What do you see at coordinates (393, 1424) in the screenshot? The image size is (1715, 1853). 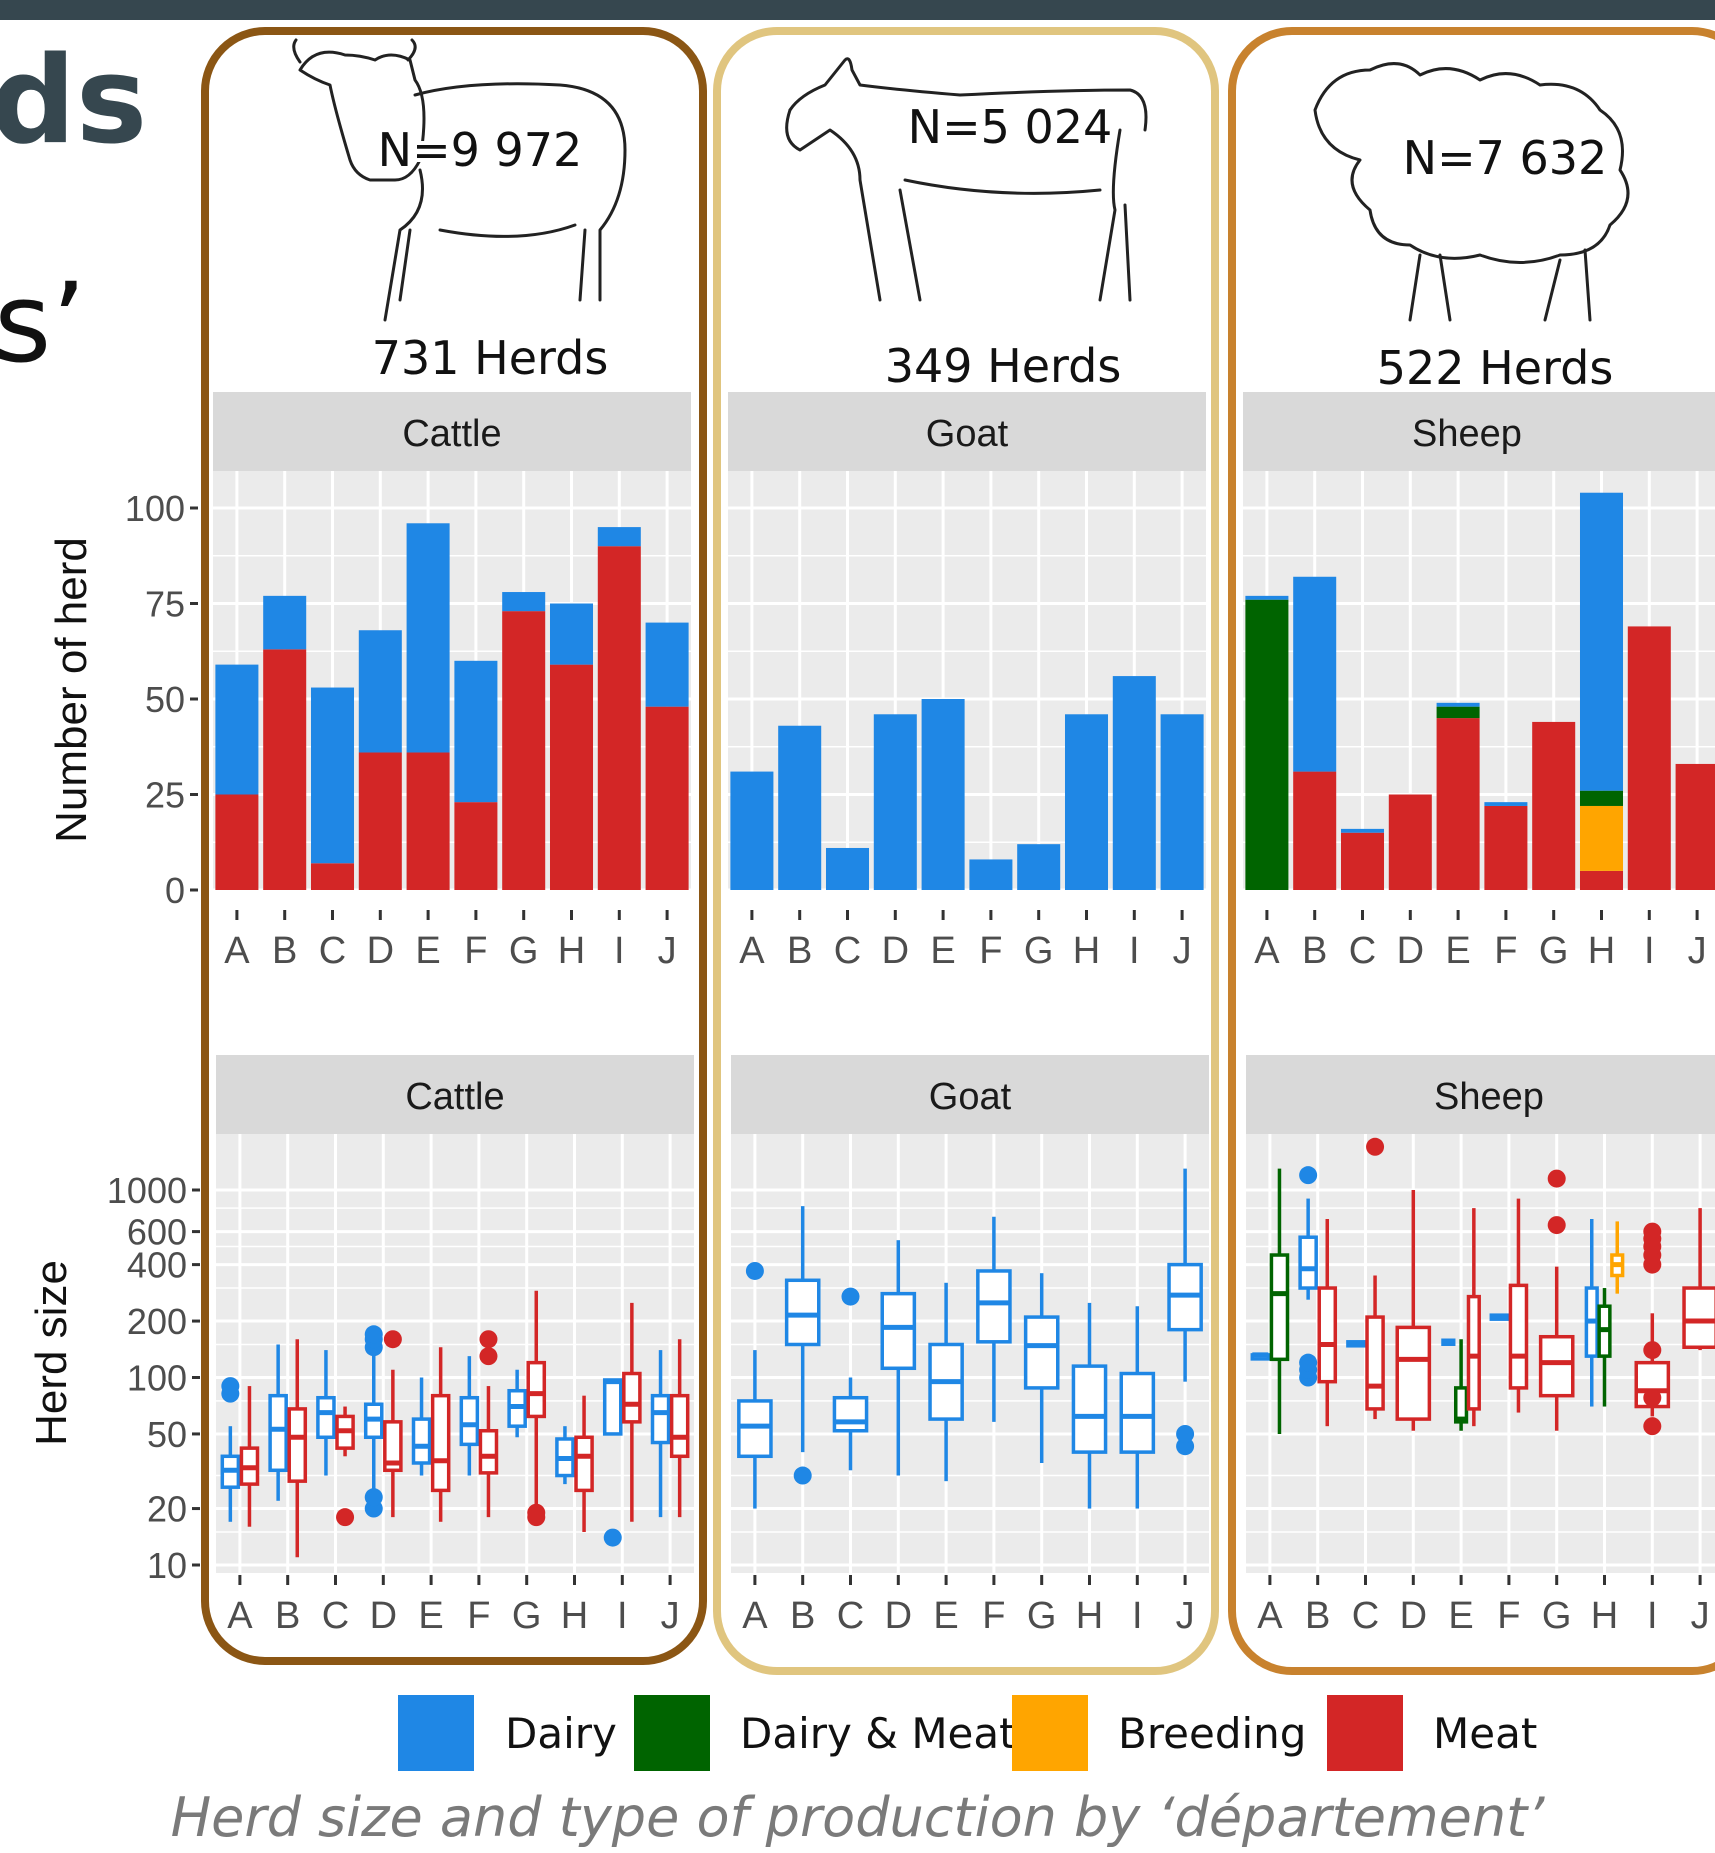 I see `cattle-box-d-meat` at bounding box center [393, 1424].